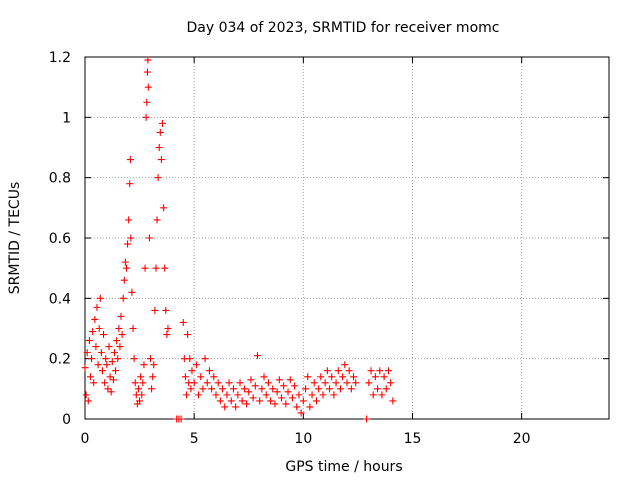  I want to click on x-tick-labels: 0 5 10 15 20, so click(306, 439).